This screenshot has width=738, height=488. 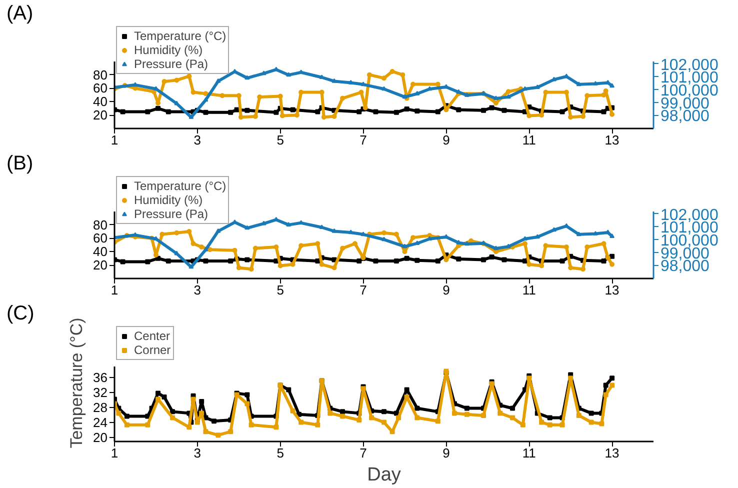 What do you see at coordinates (384, 475) in the screenshot?
I see `x-axis-title: Day` at bounding box center [384, 475].